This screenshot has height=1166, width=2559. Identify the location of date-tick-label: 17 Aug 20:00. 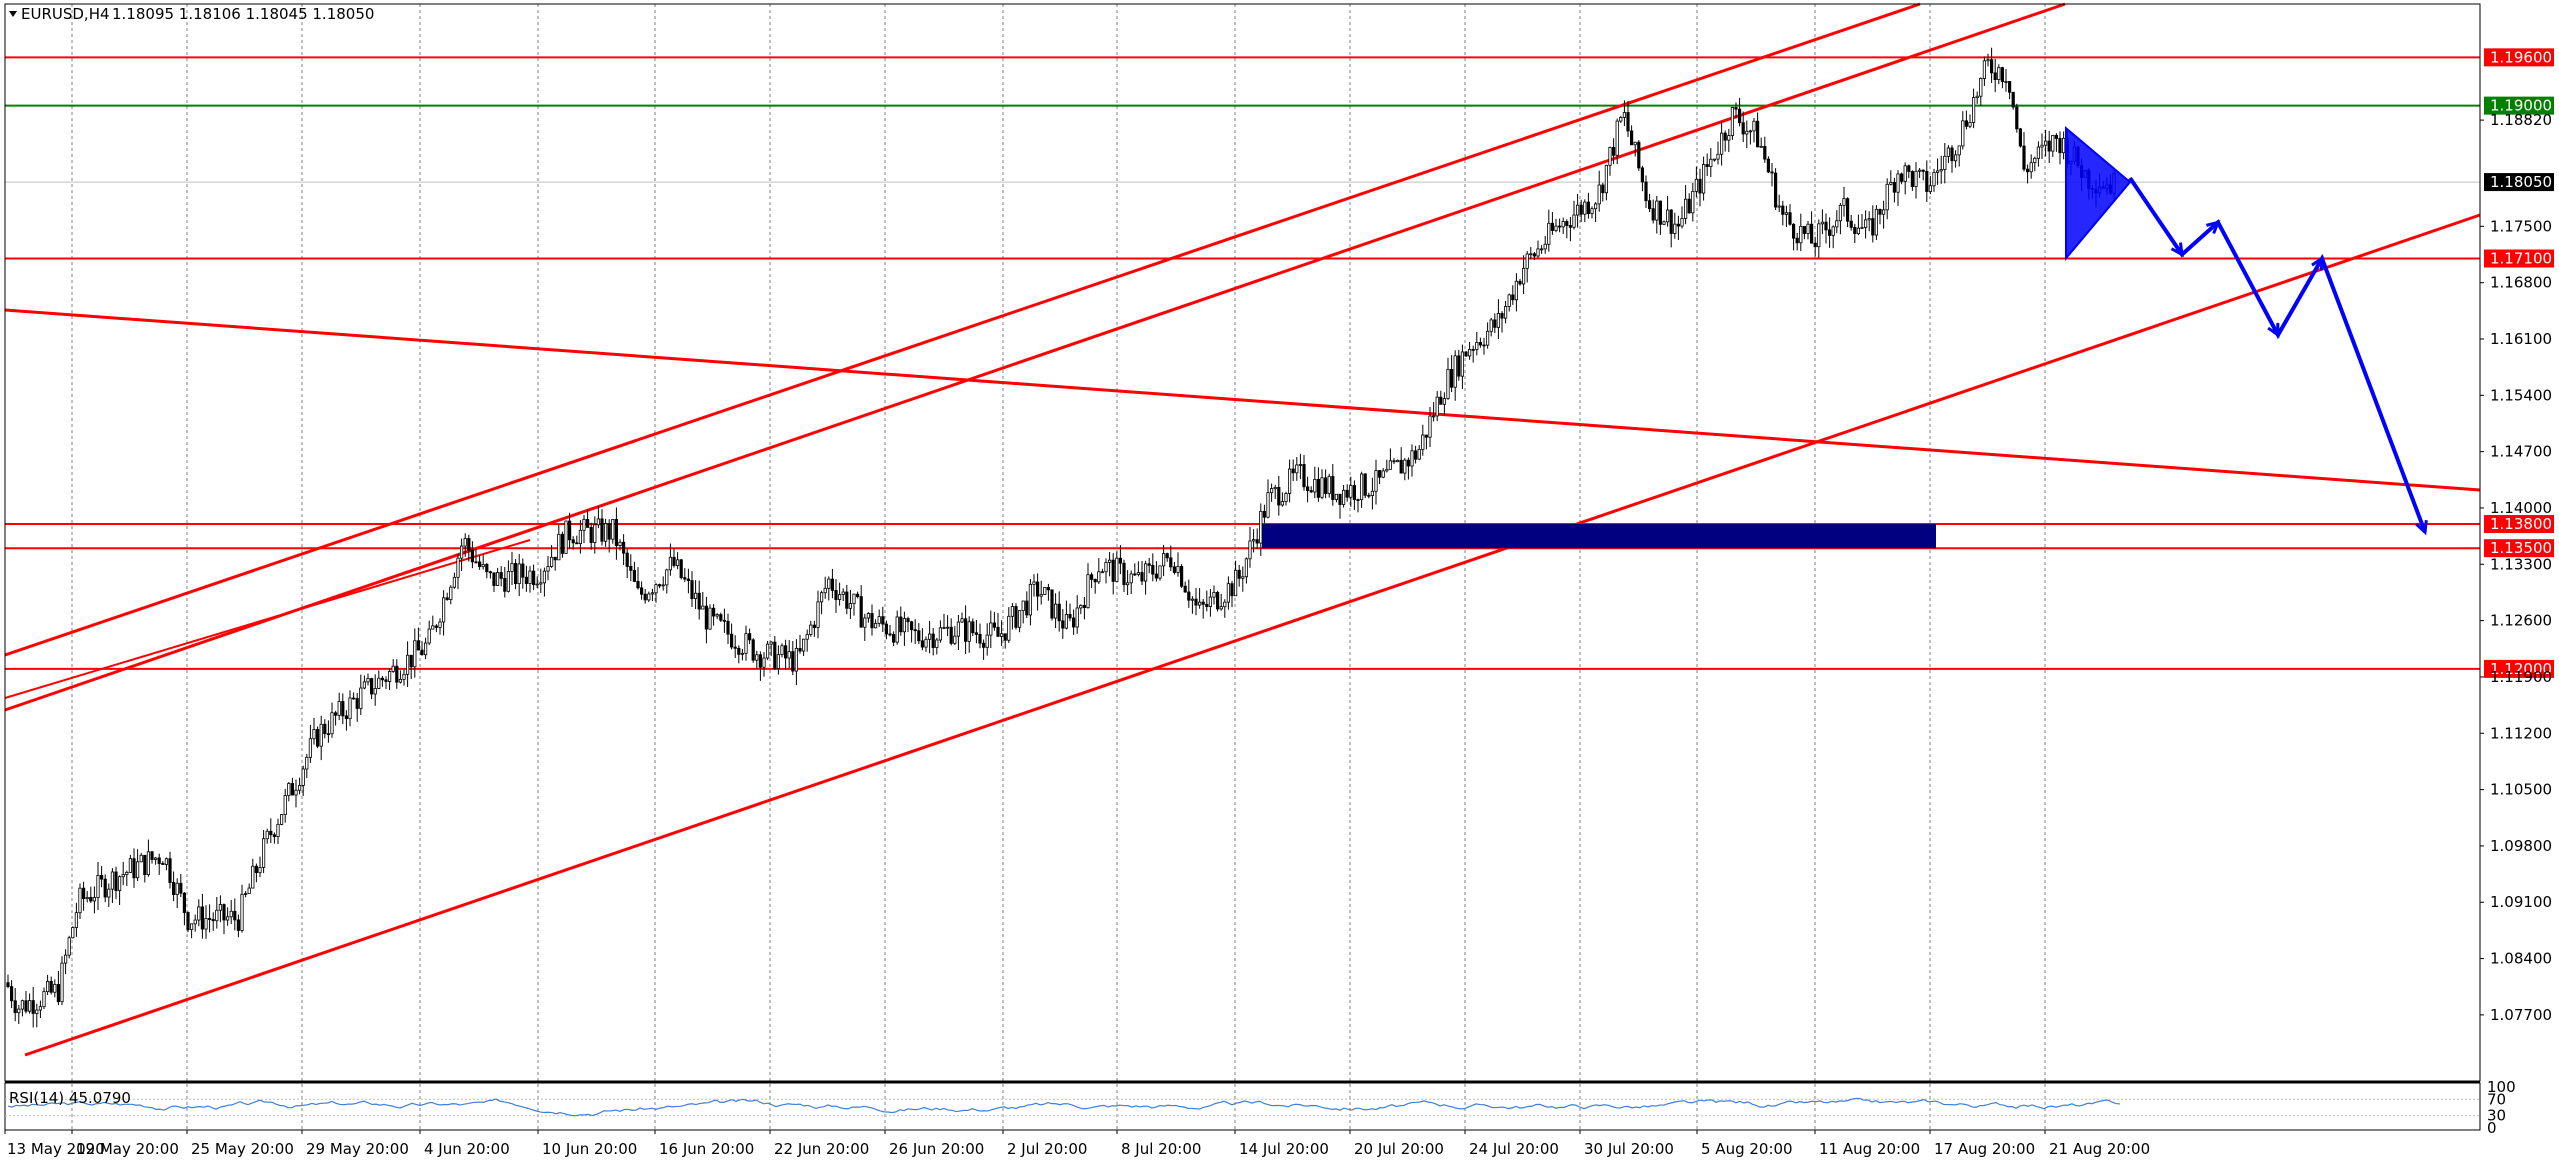
(1984, 1149).